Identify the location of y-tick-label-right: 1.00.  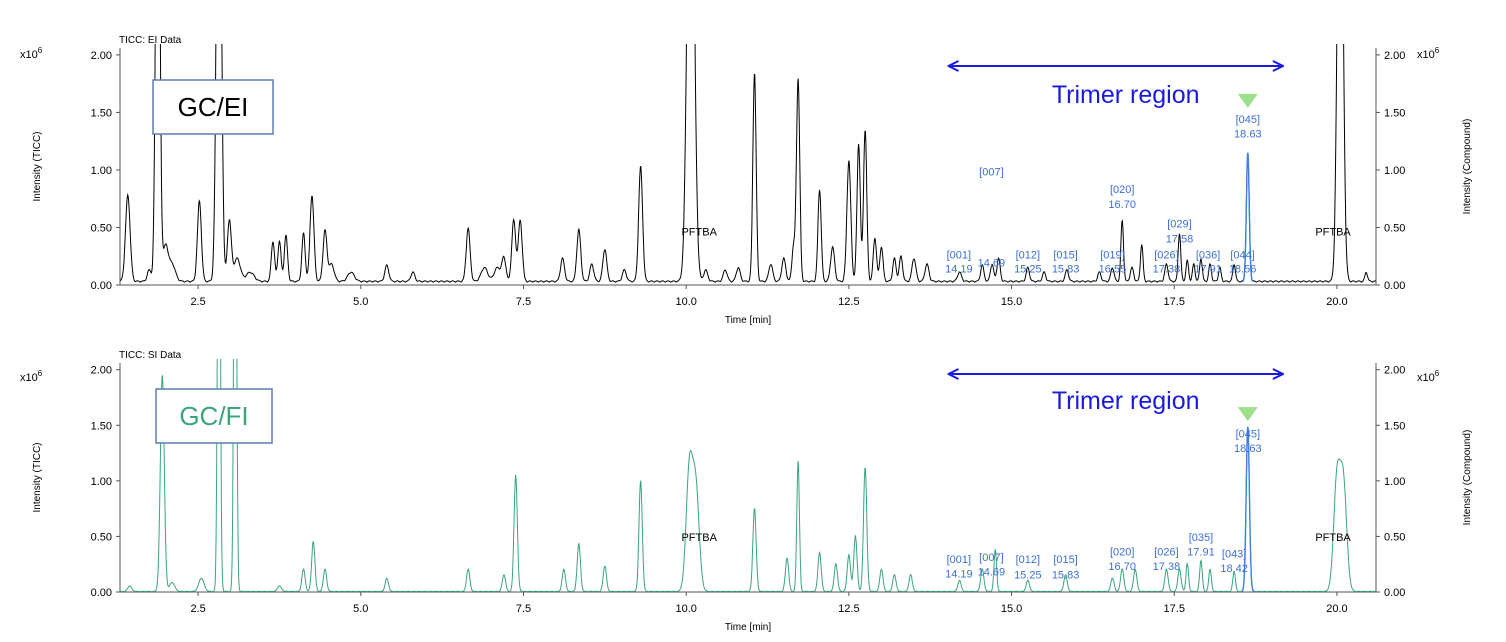
(1394, 171).